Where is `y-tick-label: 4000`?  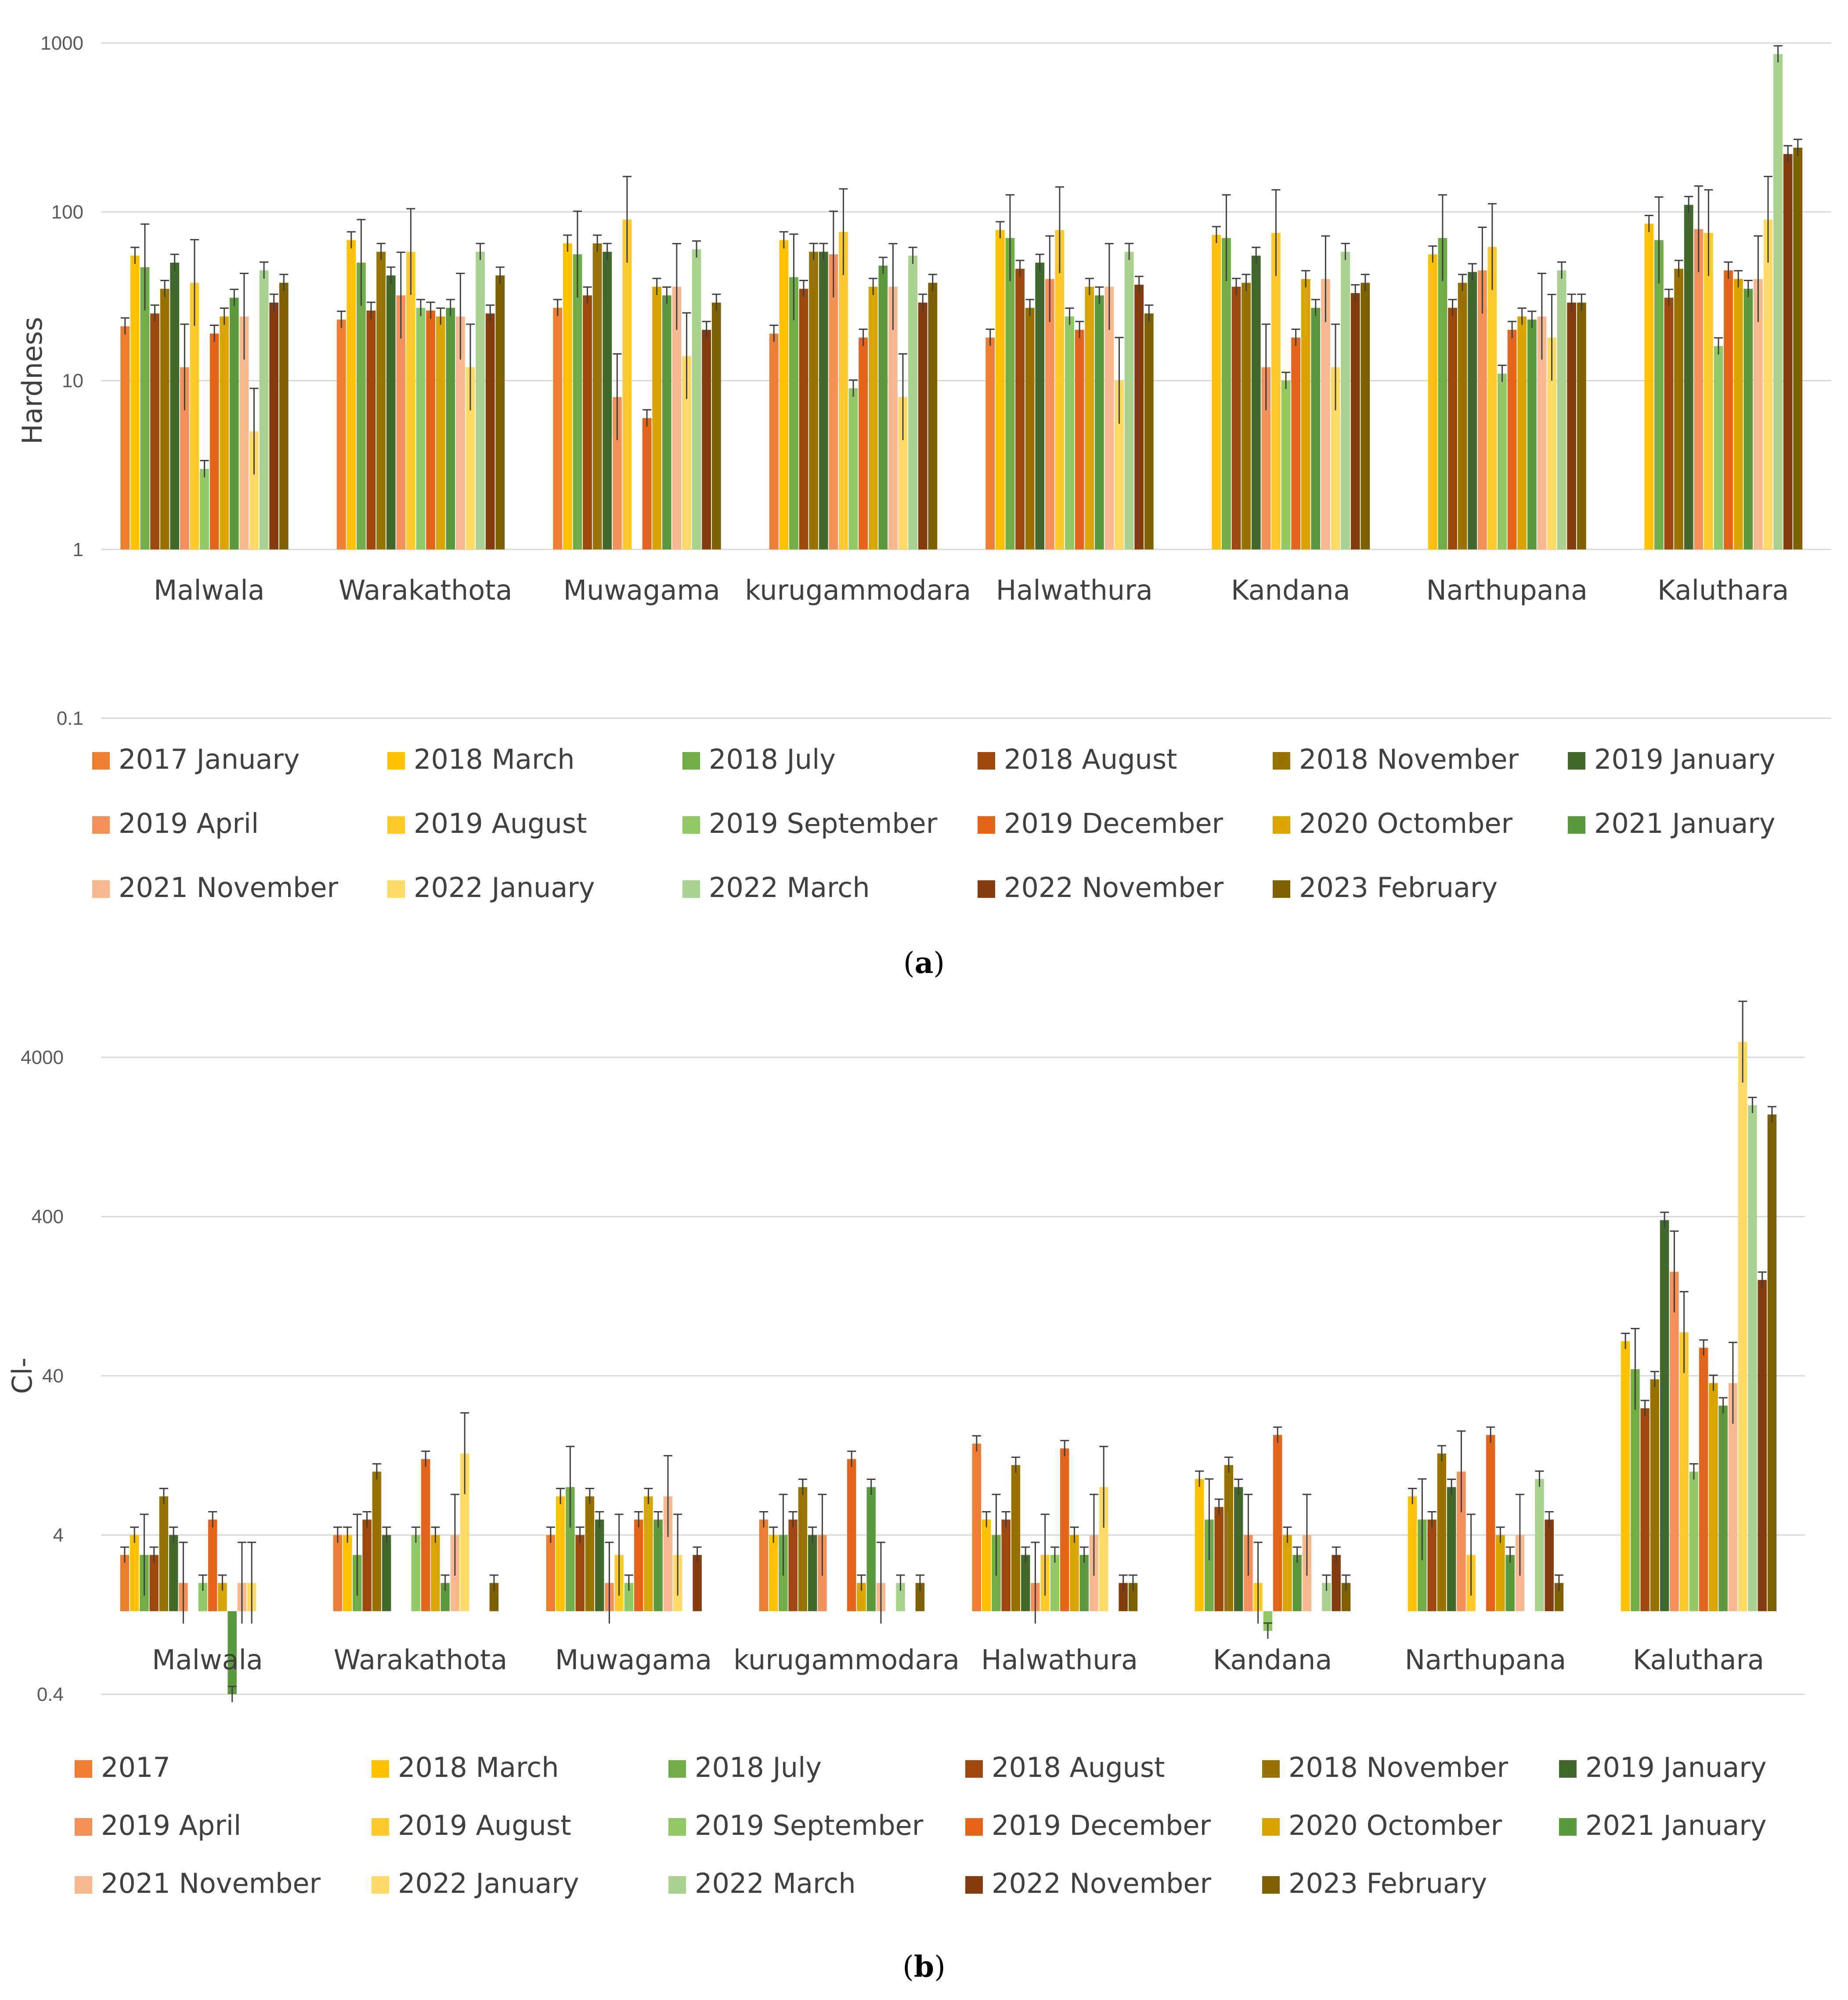
y-tick-label: 4000 is located at coordinates (42, 1057).